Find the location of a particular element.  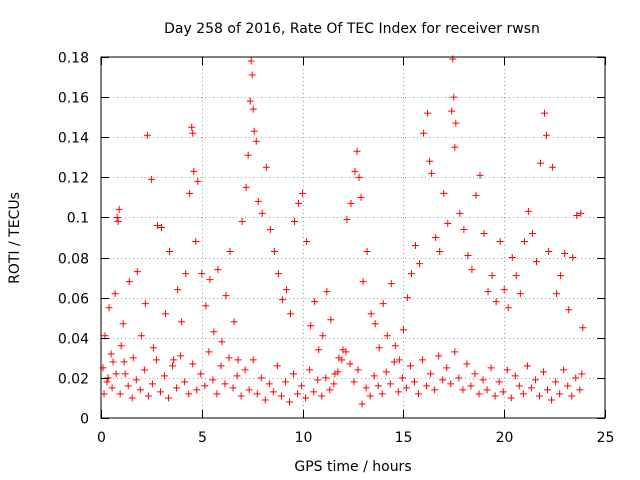

y-tick-label: 0.18 is located at coordinates (73, 59).